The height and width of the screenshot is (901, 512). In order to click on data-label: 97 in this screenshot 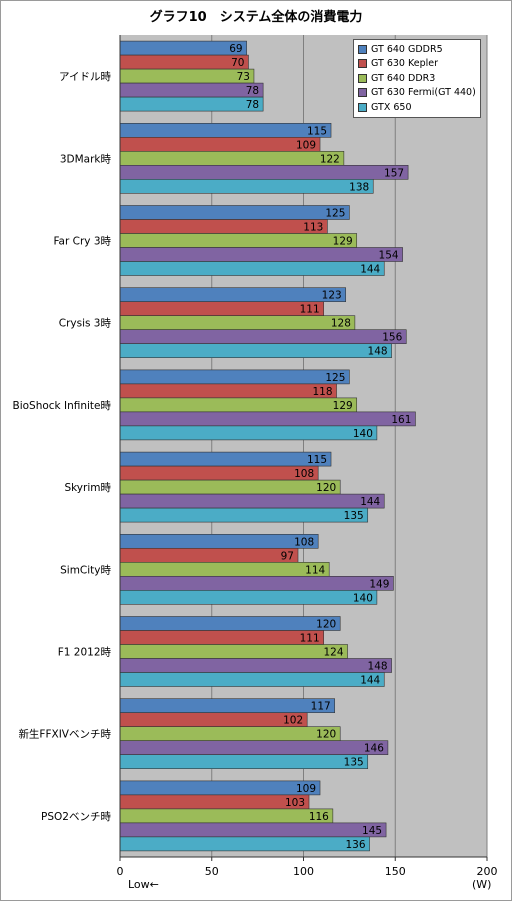, I will do `click(287, 556)`.